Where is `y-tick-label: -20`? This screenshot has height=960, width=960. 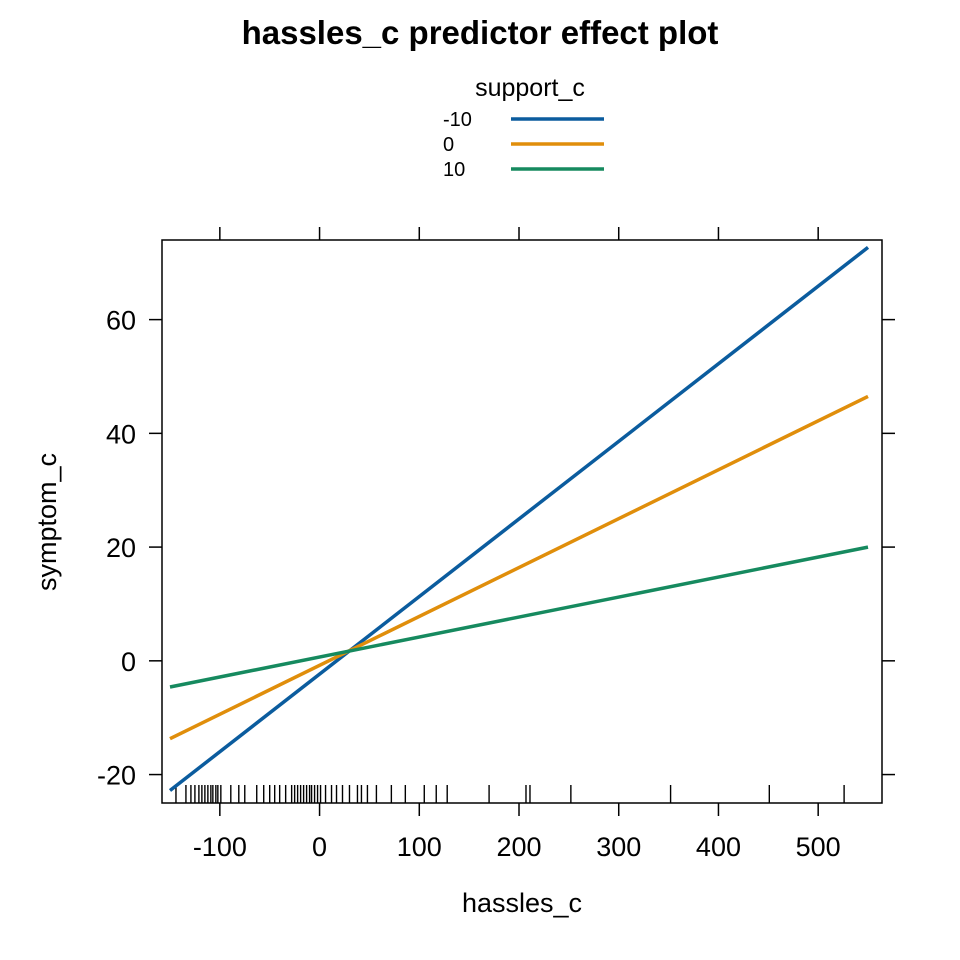
y-tick-label: -20 is located at coordinates (116, 776).